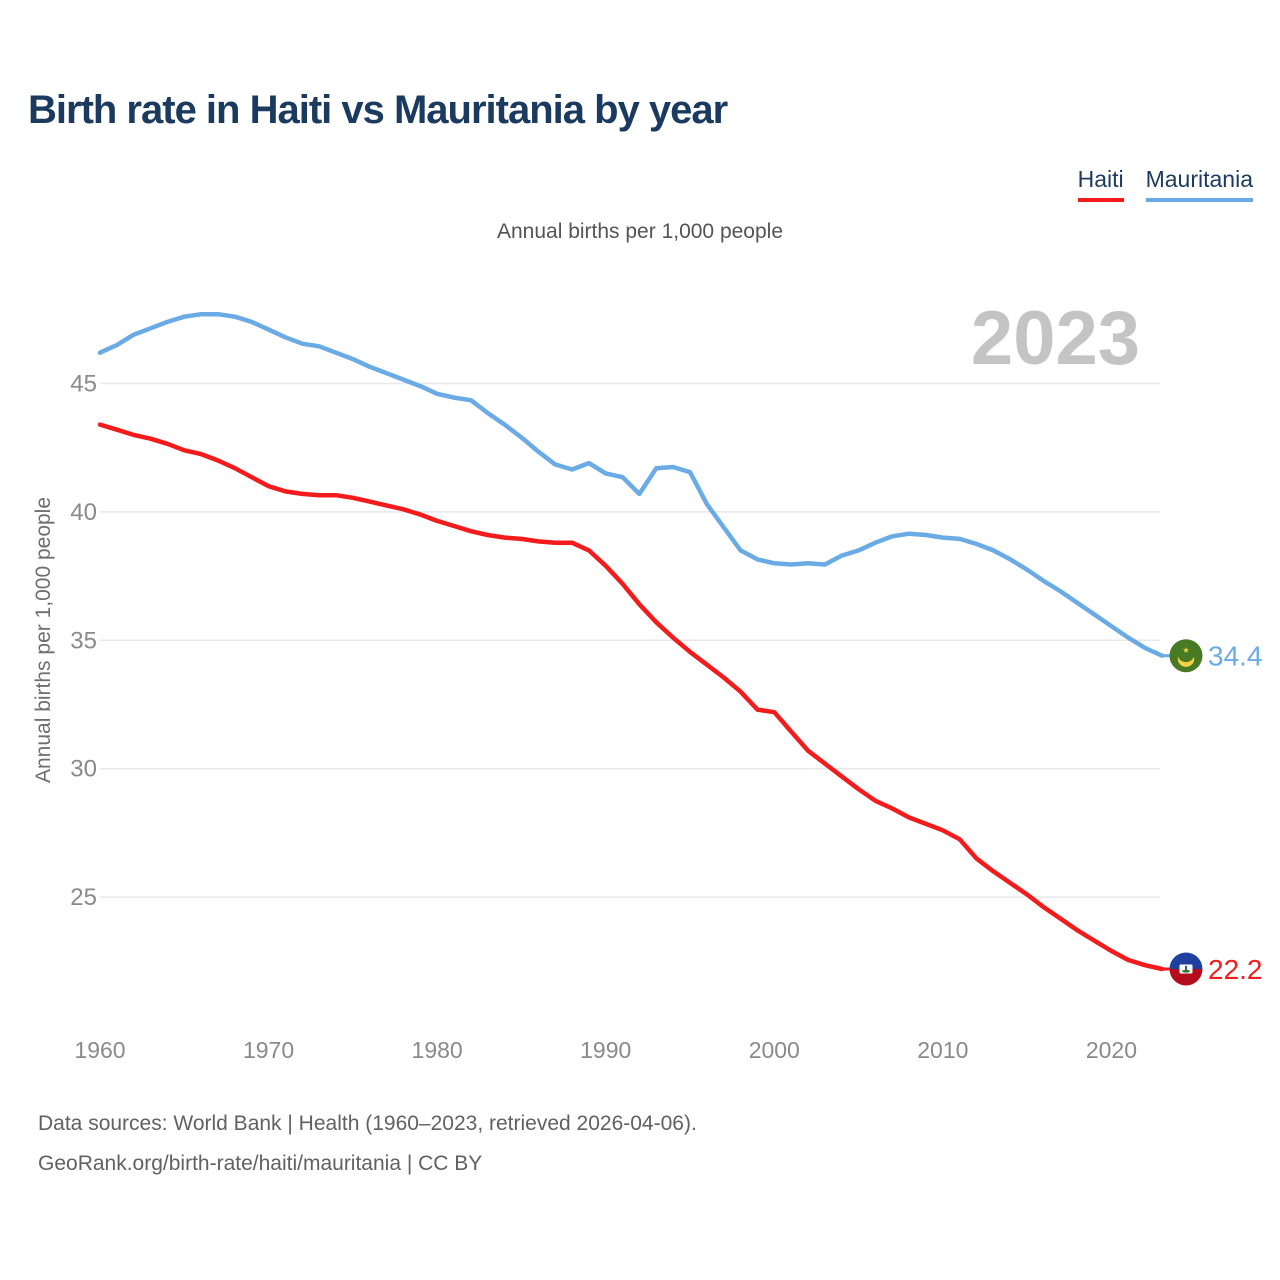 This screenshot has height=1280, width=1280. I want to click on mauritania-end-value: 34.4, so click(1235, 656).